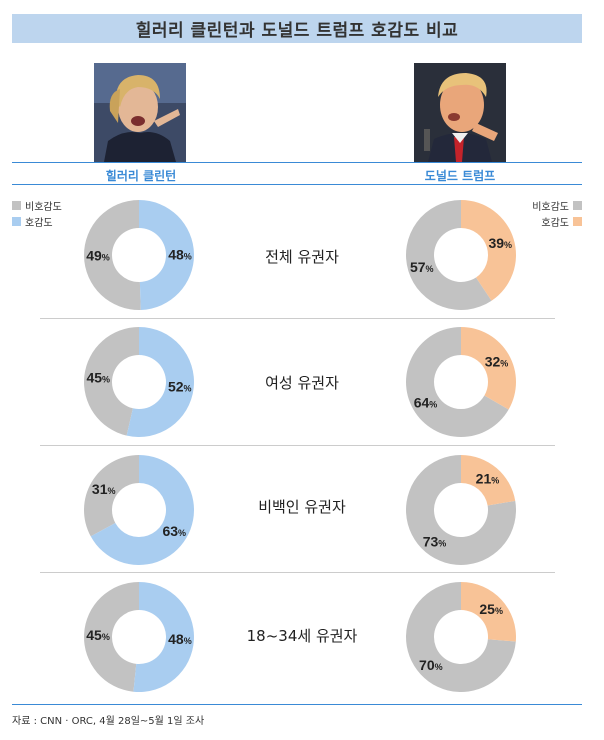 The image size is (604, 740). Describe the element at coordinates (174, 531) in the screenshot. I see `label-favorable: 63%` at that location.